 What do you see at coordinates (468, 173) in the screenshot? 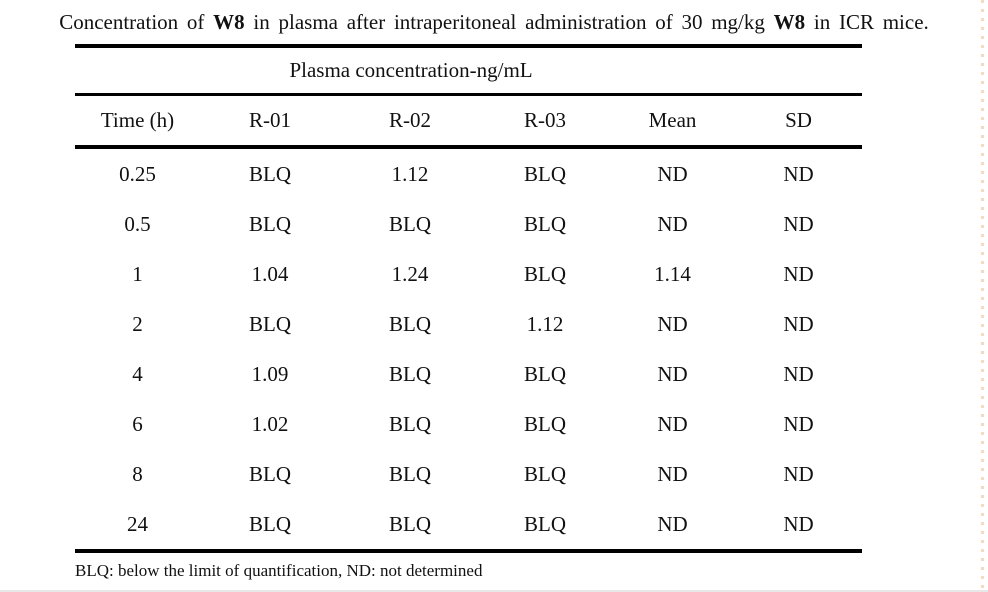
I see `table-row: 0.25 BLQ 1.12 BLQ ND ND` at bounding box center [468, 173].